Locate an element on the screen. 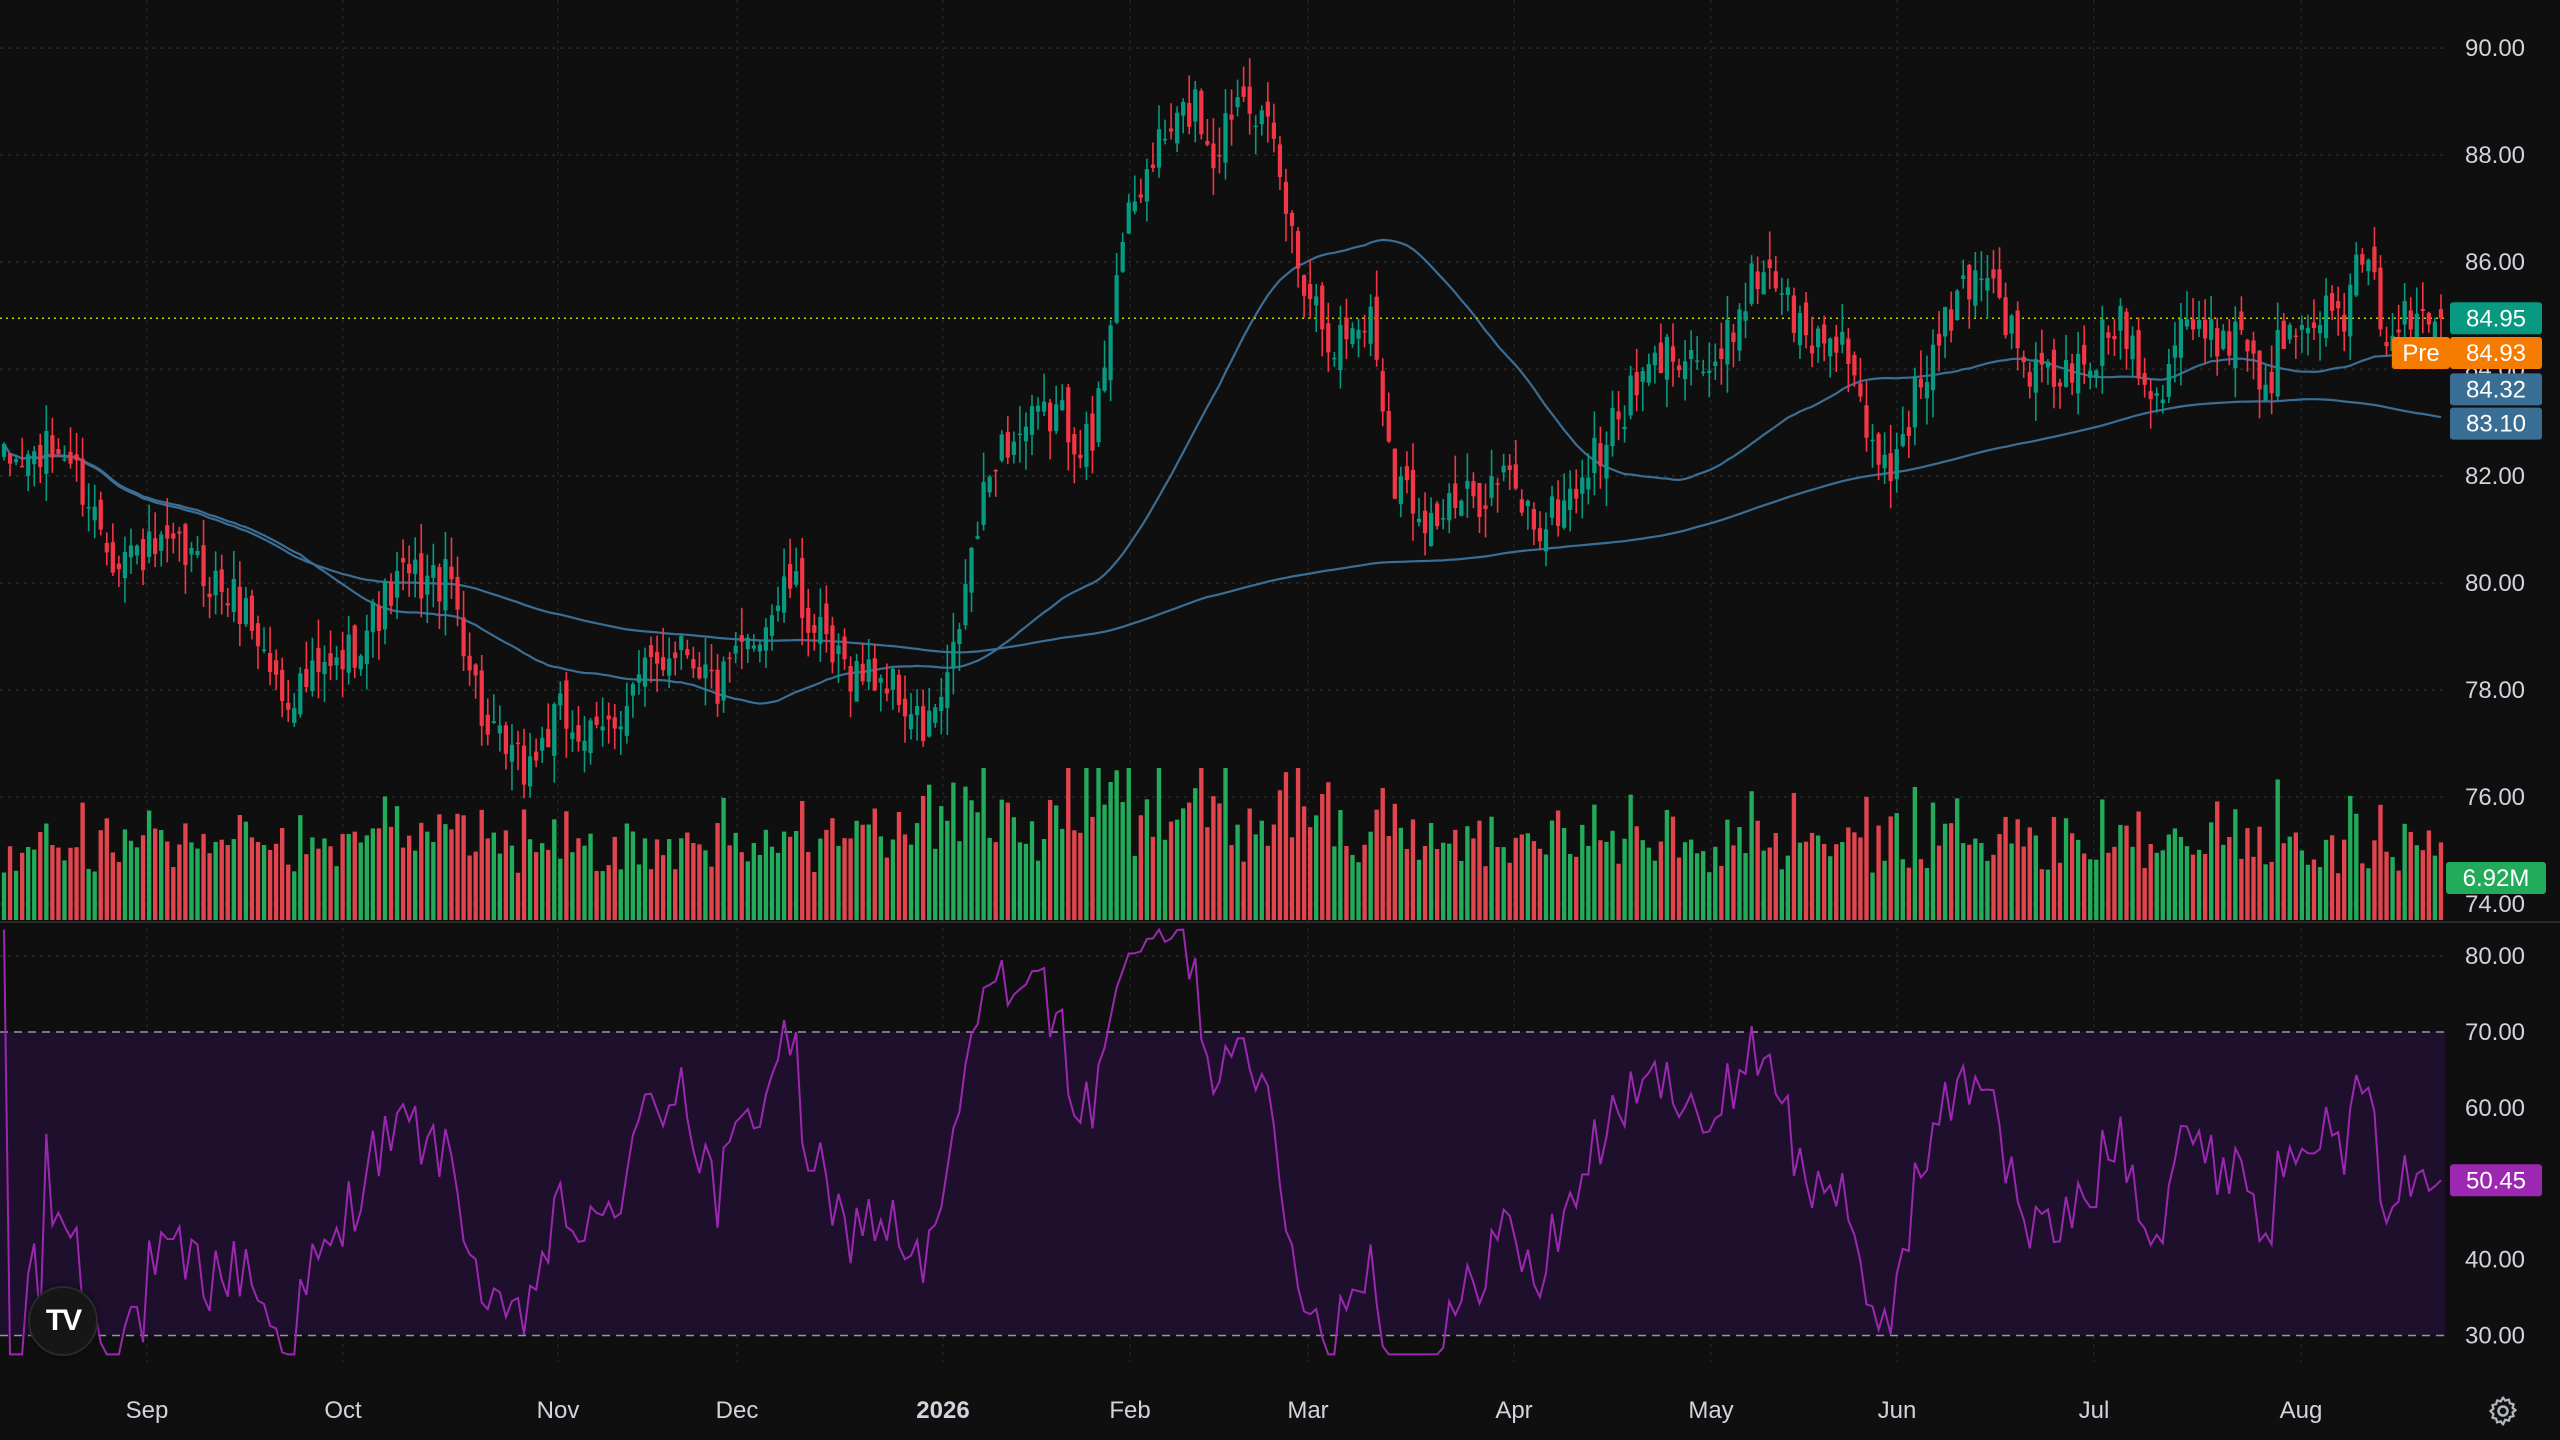 This screenshot has width=2560, height=1440. rsi-value-badge-bg is located at coordinates (2496, 1180).